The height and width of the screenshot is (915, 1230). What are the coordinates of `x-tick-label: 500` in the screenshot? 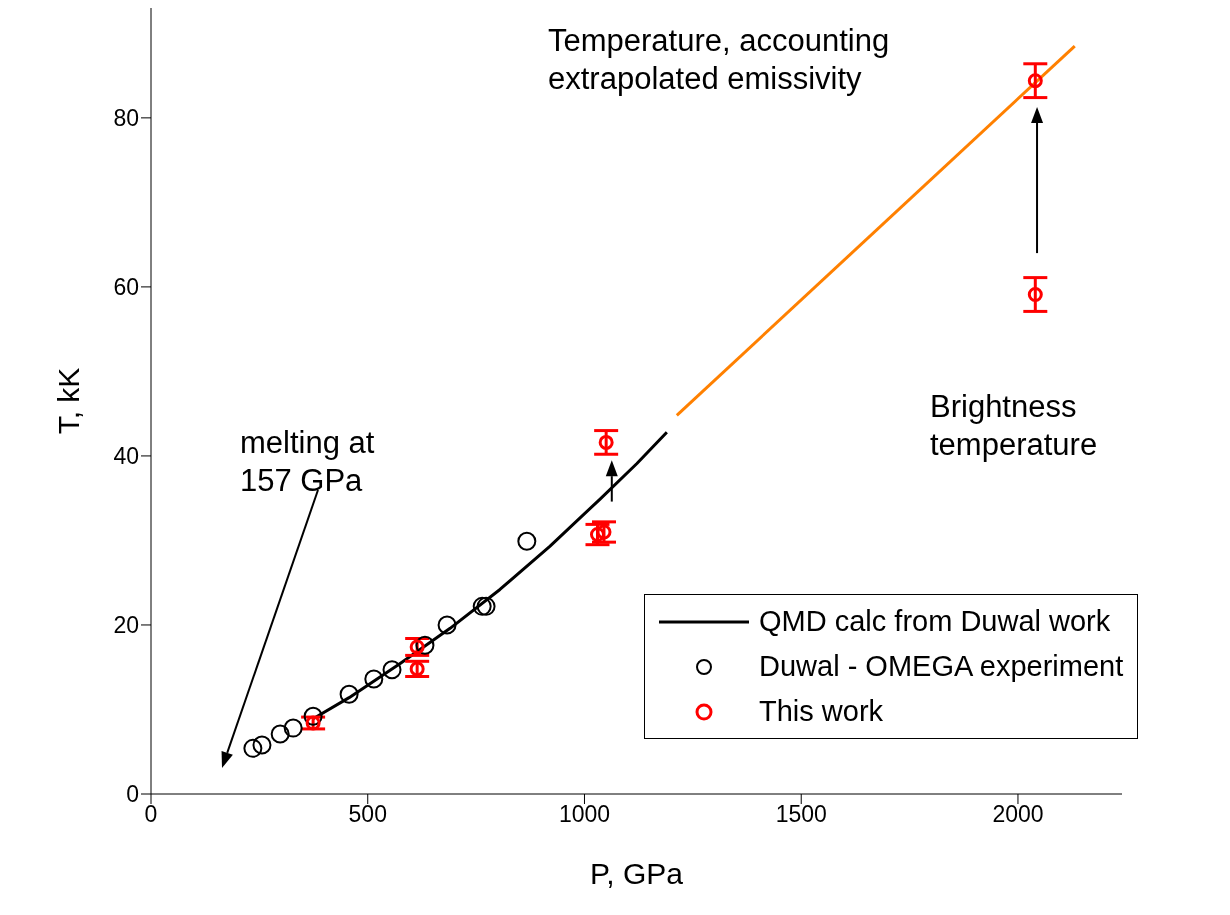 It's located at (367, 814).